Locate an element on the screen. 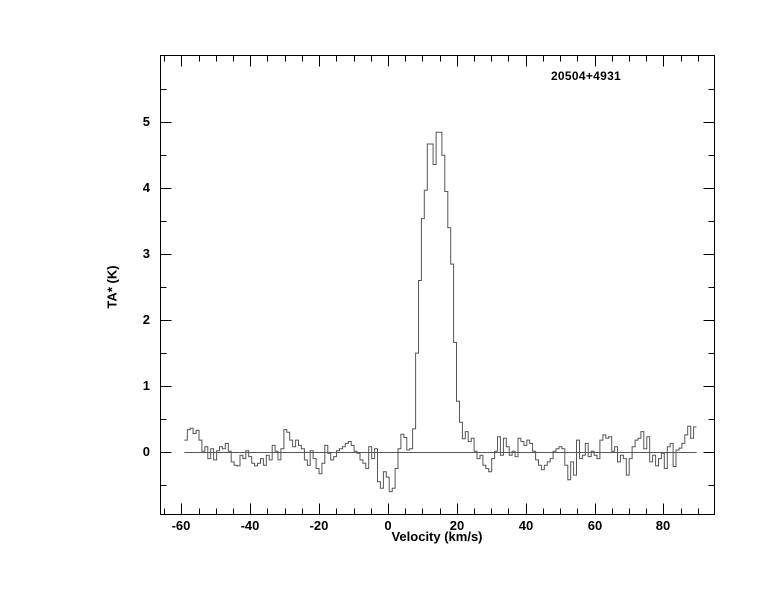 This screenshot has width=774, height=612. y-tick-label: 2 is located at coordinates (146, 319).